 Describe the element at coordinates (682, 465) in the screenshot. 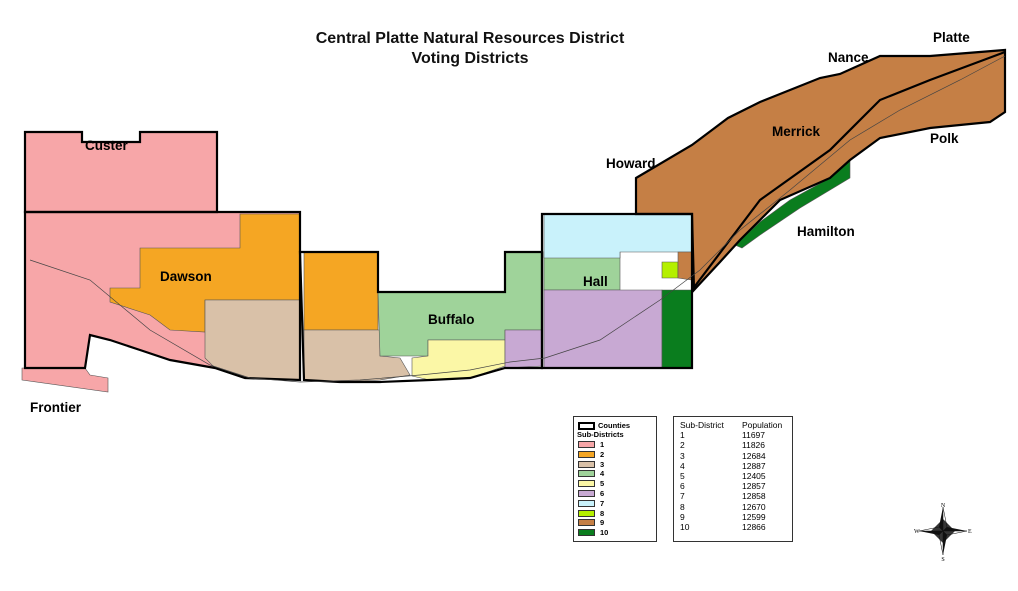

I see `sub-district-cell: 4` at that location.